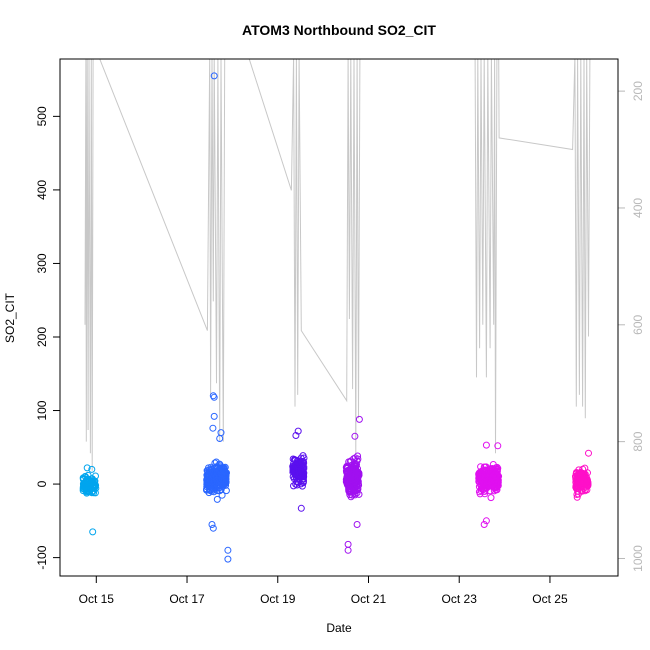  Describe the element at coordinates (460, 599) in the screenshot. I see `x-tick-label: Oct 23` at that location.